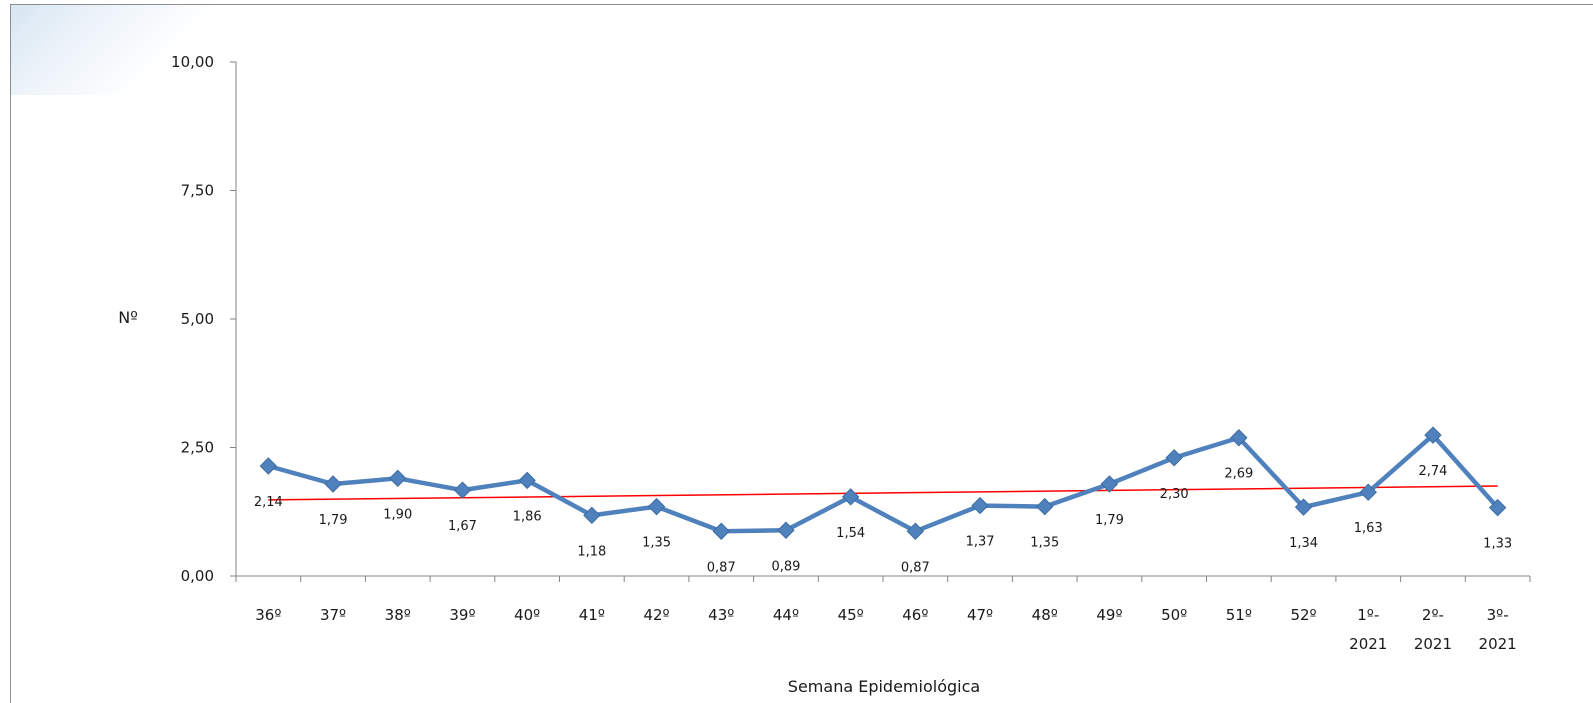 This screenshot has width=1593, height=703. I want to click on x-tick-label: 36º, so click(268, 615).